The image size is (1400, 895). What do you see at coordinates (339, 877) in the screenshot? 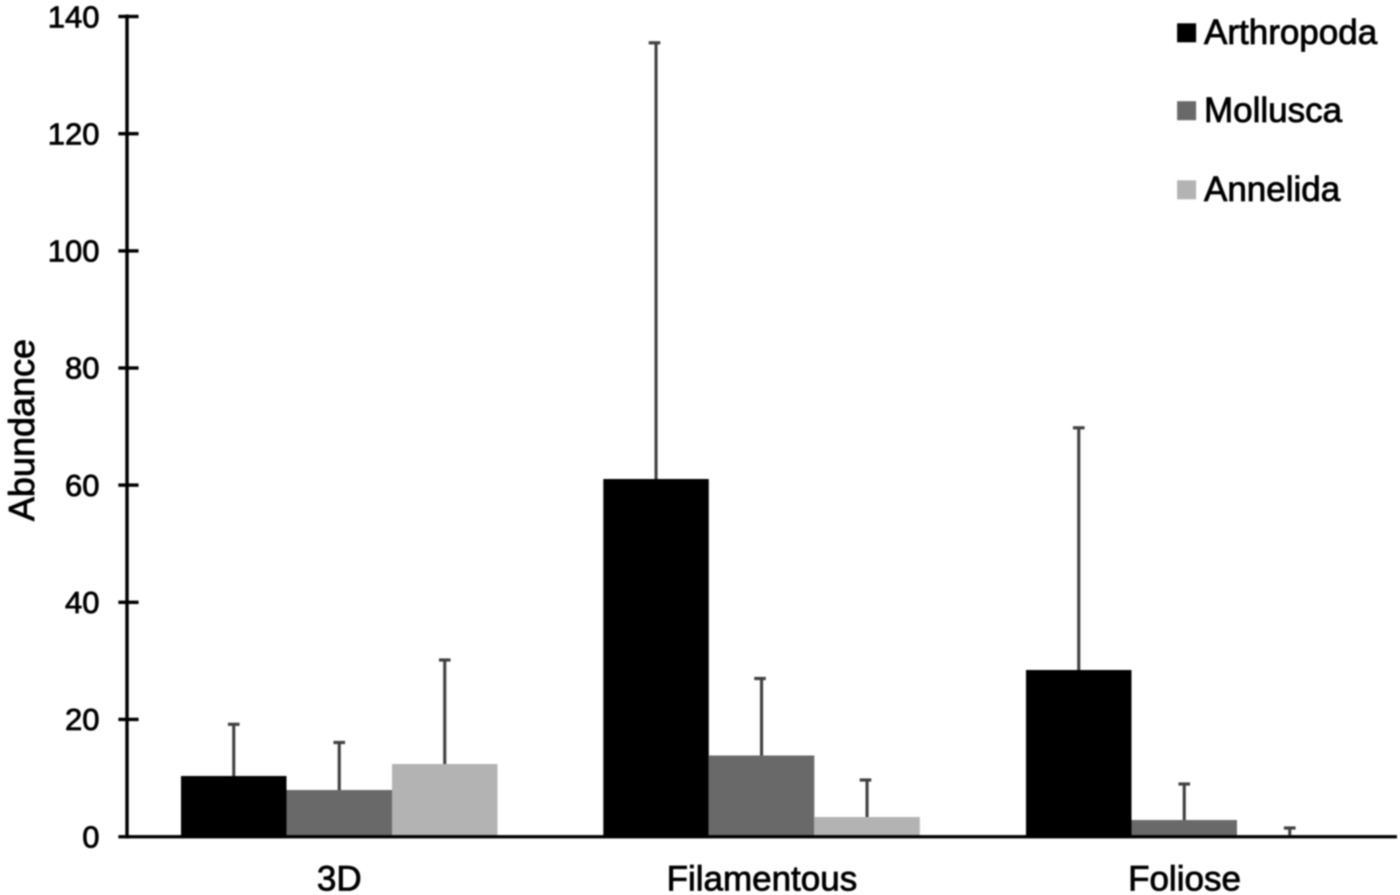
I see `svg-text: 3D` at bounding box center [339, 877].